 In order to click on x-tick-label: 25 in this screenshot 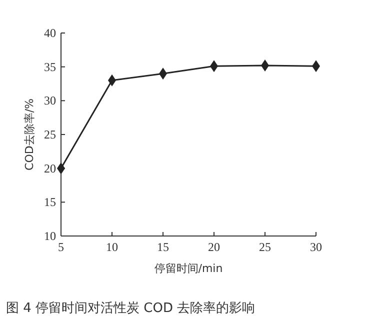, I will do `click(265, 247)`.